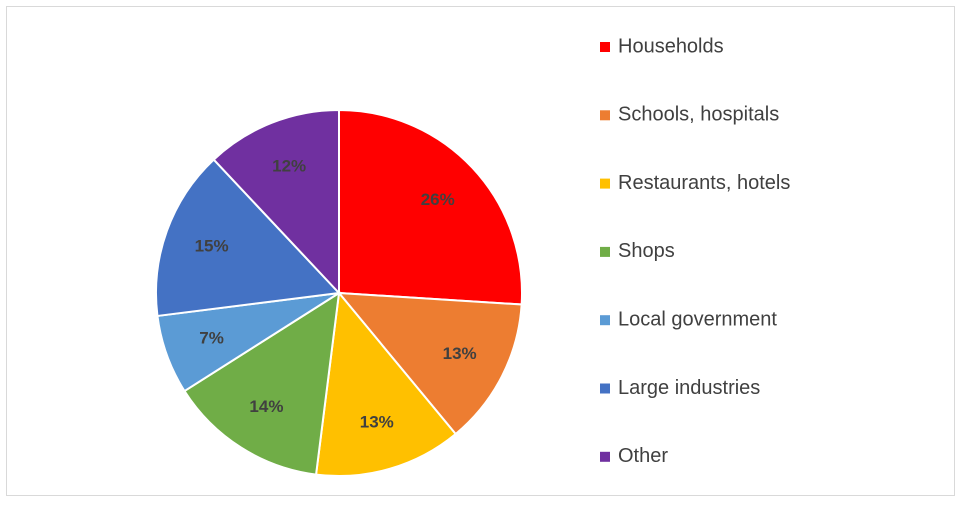 This screenshot has width=961, height=507. What do you see at coordinates (698, 115) in the screenshot?
I see `legend-label: Schools, hospitals` at bounding box center [698, 115].